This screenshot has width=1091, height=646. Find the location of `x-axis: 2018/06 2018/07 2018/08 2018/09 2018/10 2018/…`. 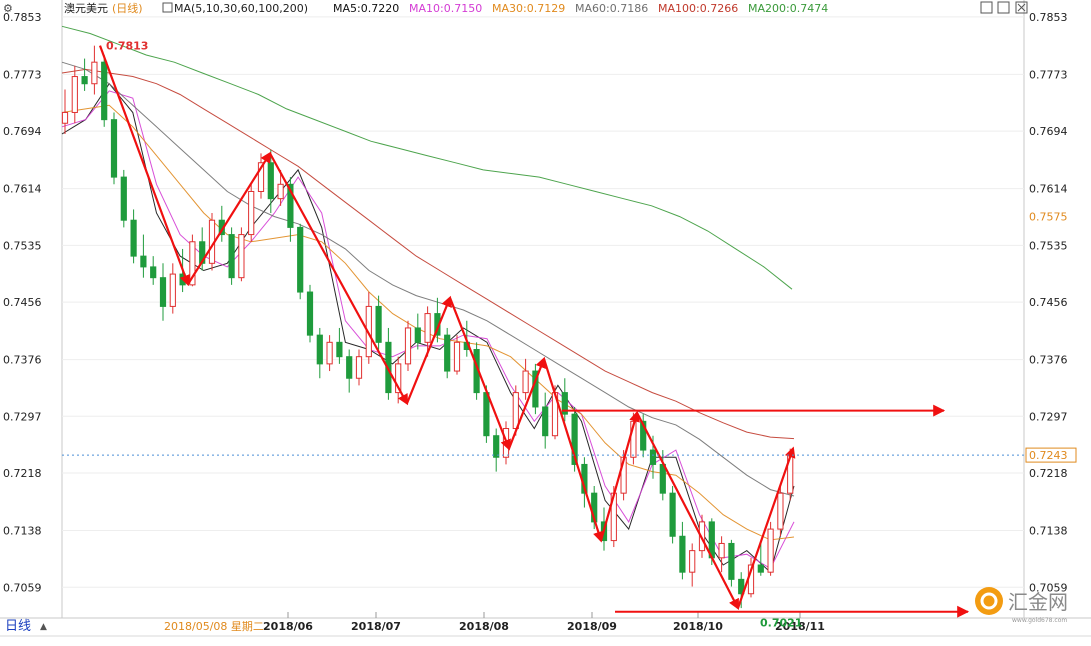

x-axis: 2018/06 2018/07 2018/08 2018/09 2018/10 2018/… is located at coordinates (544, 622).